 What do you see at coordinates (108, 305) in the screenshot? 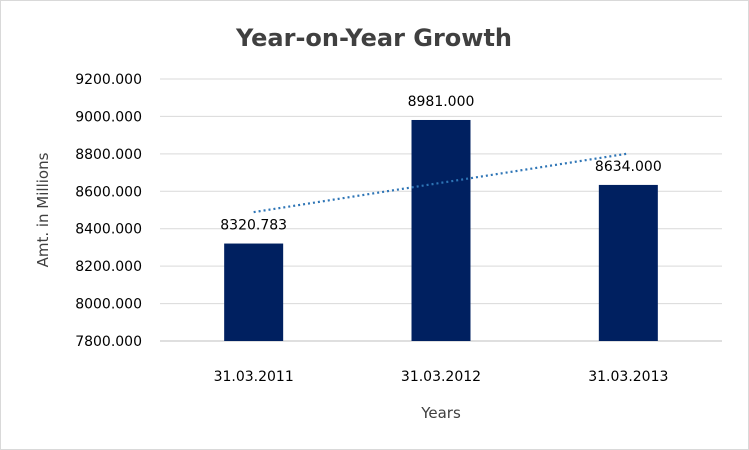
I see `y-tick-label: 8000.000` at bounding box center [108, 305].